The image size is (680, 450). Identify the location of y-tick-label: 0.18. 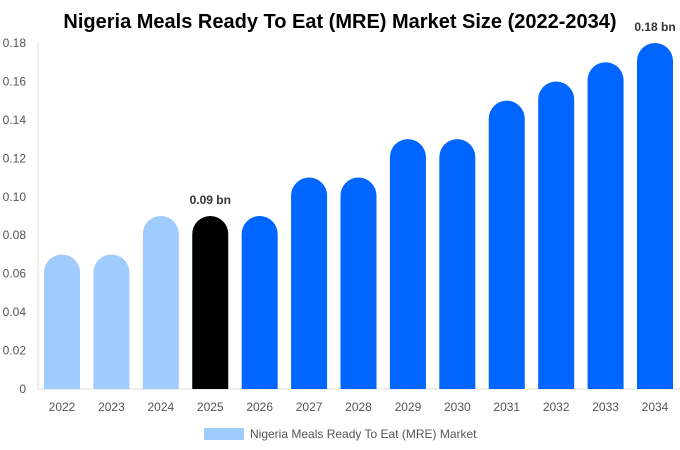
(15, 43).